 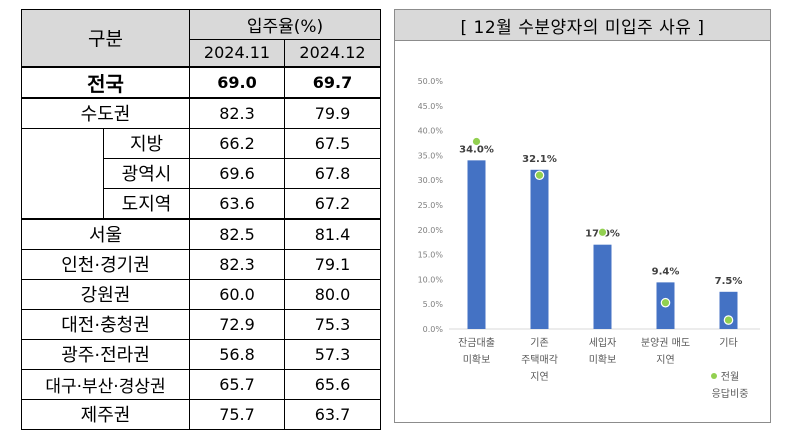 I want to click on row-value-2024-12: 67.5, so click(x=332, y=143).